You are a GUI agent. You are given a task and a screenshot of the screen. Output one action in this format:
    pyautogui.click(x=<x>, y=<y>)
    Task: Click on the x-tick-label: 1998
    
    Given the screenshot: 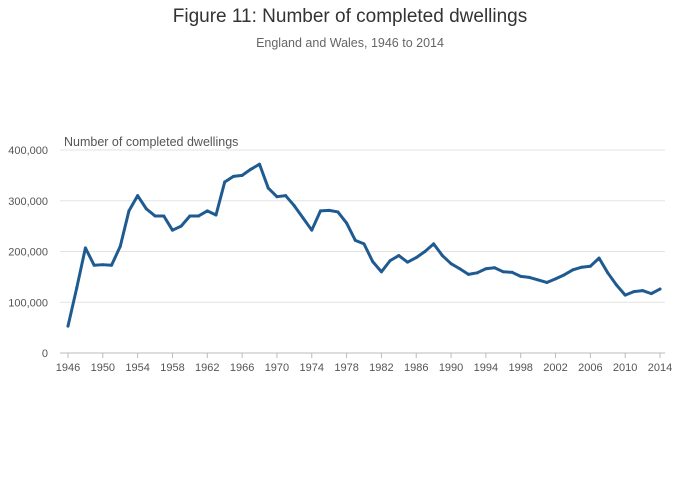 What is the action you would take?
    pyautogui.click(x=520, y=368)
    